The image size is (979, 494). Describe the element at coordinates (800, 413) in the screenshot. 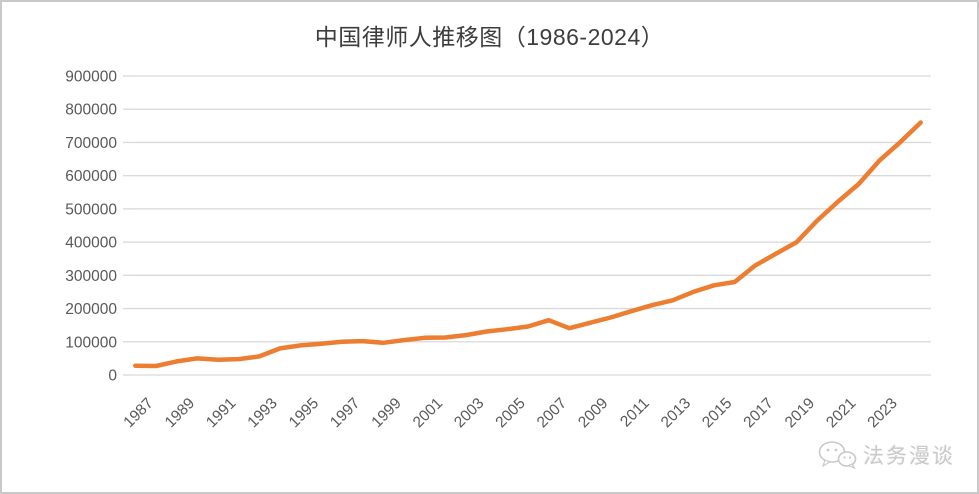

I see `x-axis-label: 2019` at that location.